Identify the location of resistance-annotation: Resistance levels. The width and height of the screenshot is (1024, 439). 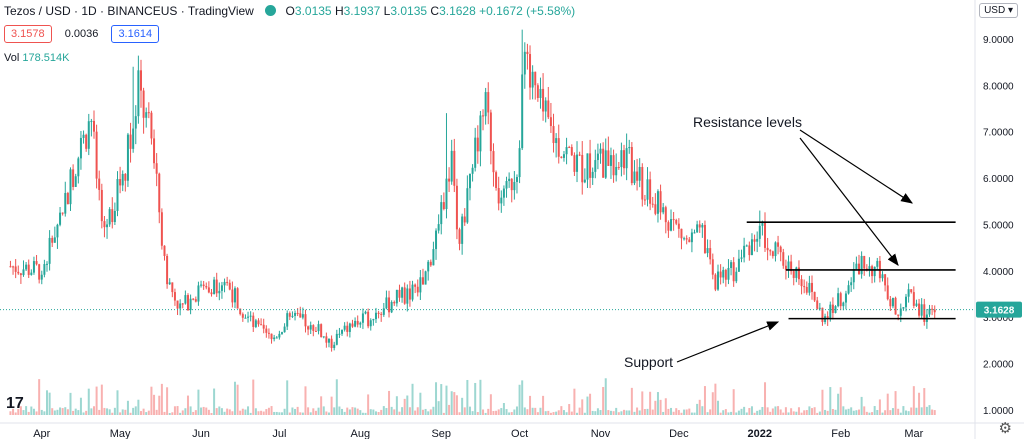
(747, 122).